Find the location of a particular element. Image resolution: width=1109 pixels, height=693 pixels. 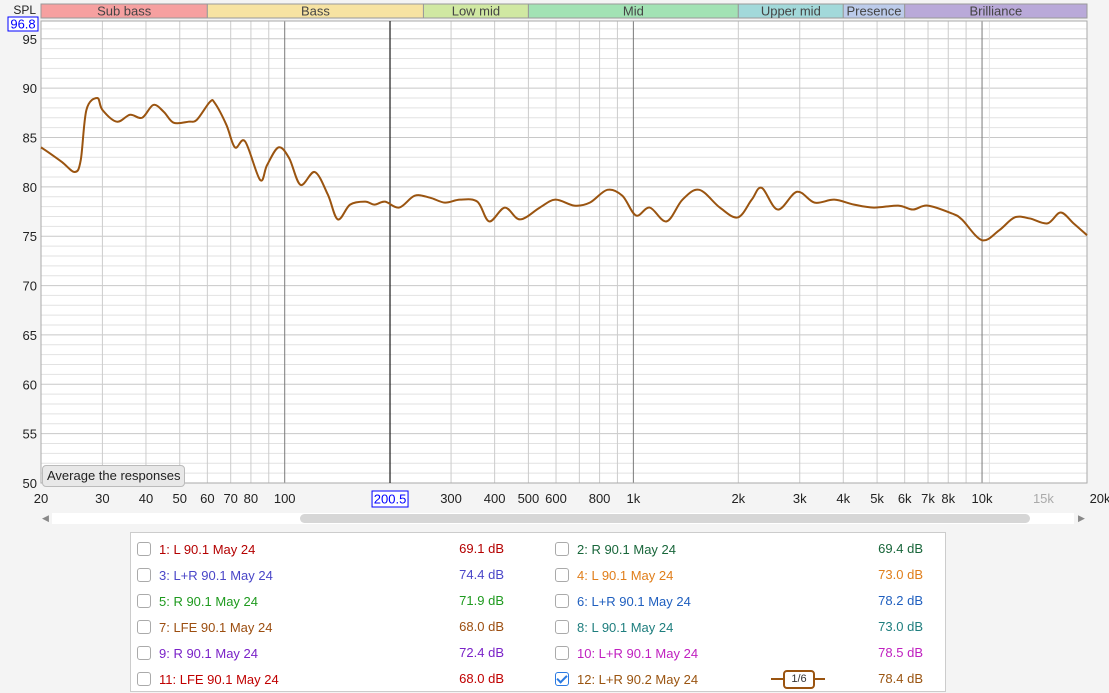

measurement-spl-value: 69.1 dB is located at coordinates (481, 548).